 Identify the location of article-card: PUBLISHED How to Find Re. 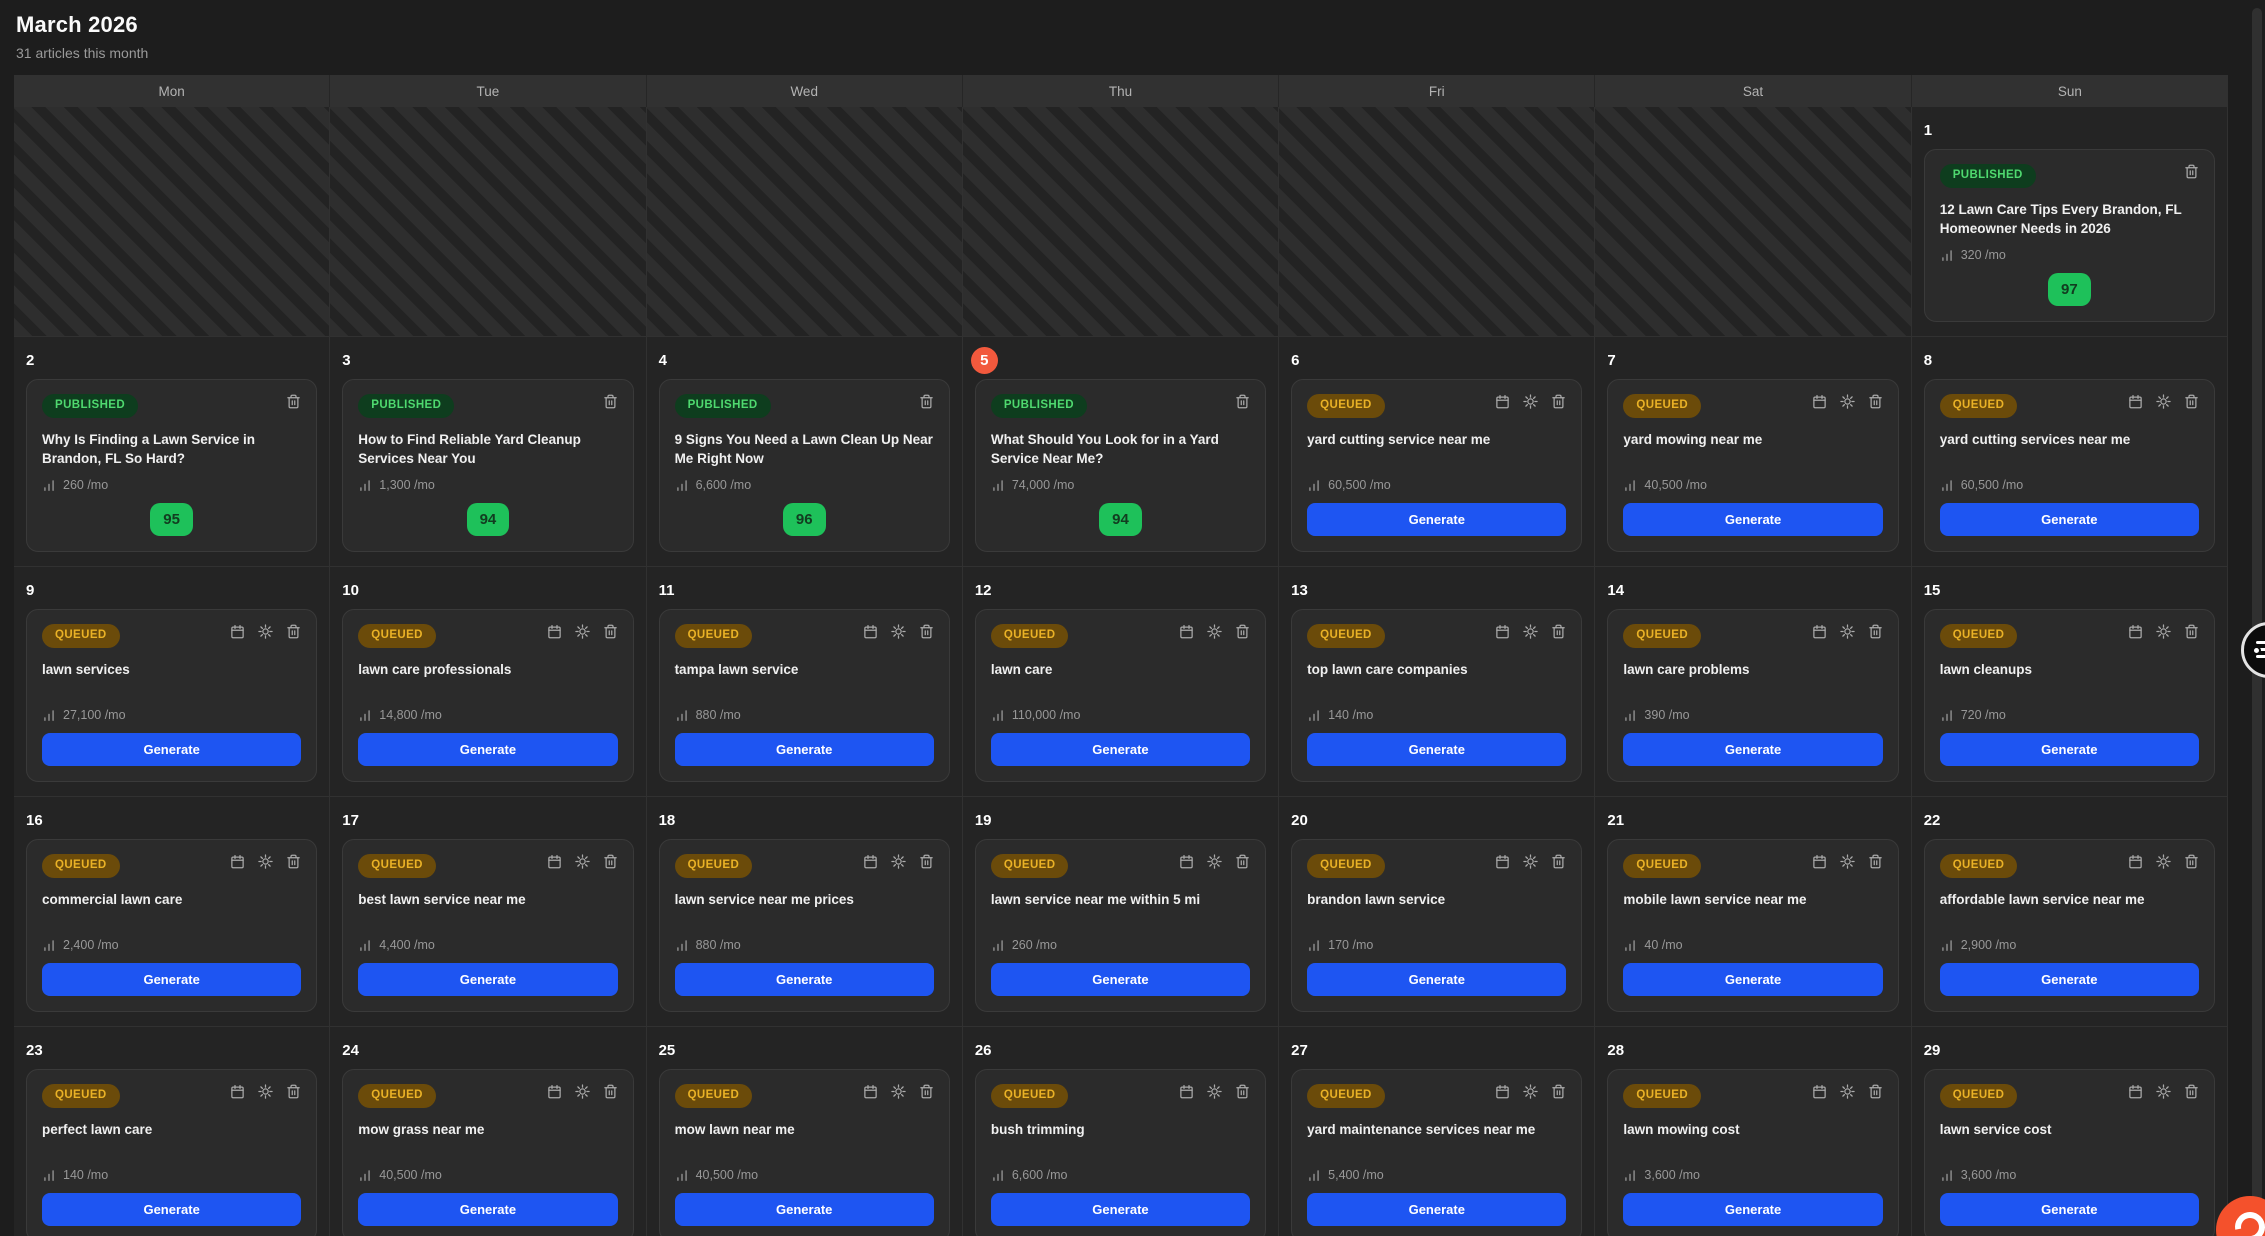
(488, 465).